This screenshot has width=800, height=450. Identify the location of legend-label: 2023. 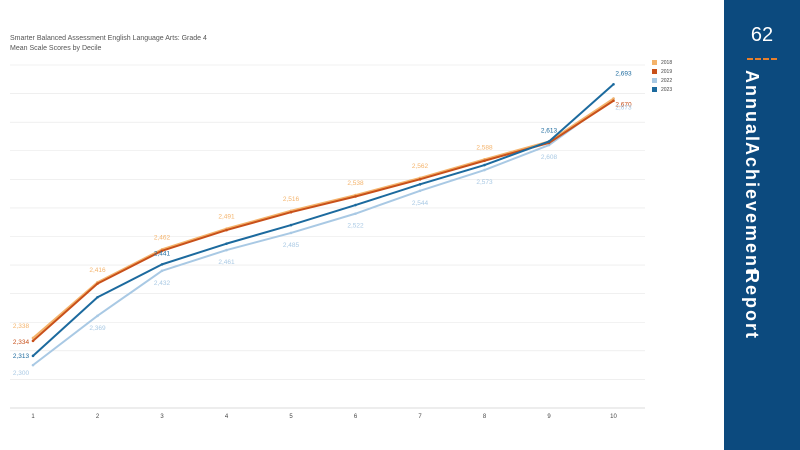
(667, 89).